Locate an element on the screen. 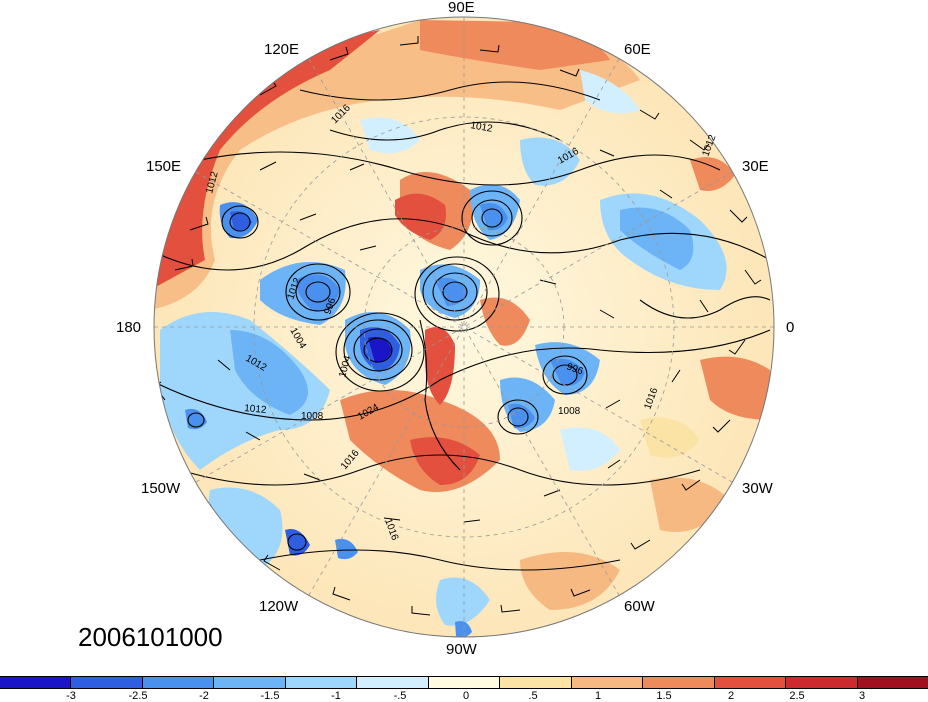 The width and height of the screenshot is (928, 702). lon-label-30w: 30W is located at coordinates (757, 488).